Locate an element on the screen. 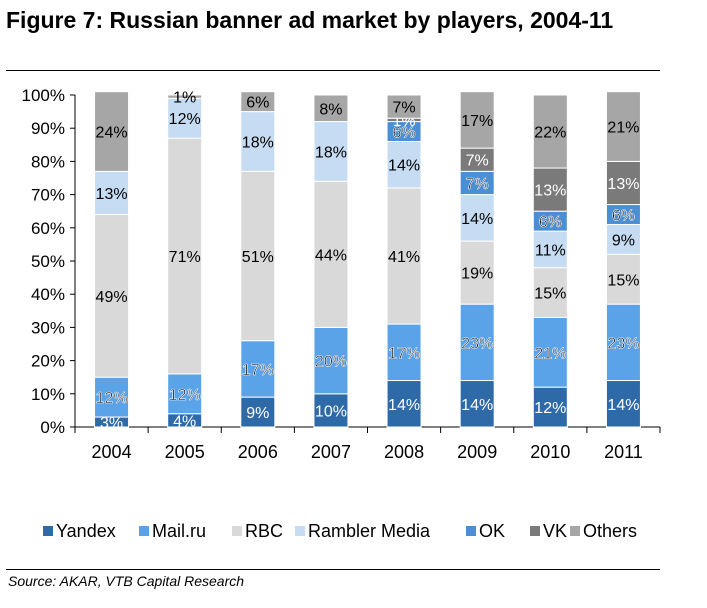 The height and width of the screenshot is (608, 707). data-label: 49% is located at coordinates (112, 297).